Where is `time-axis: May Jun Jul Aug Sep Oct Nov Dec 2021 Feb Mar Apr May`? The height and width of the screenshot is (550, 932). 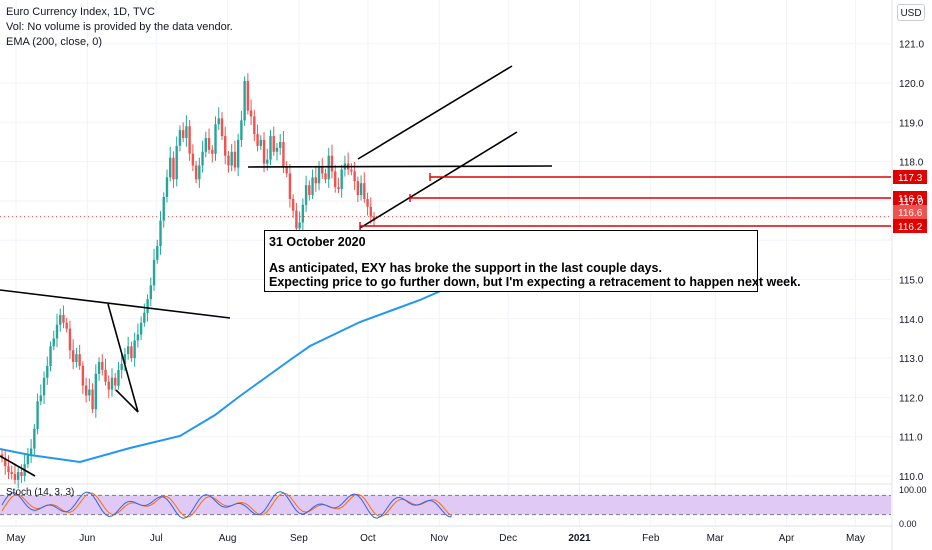
time-axis: May Jun Jul Aug Sep Oct Nov Dec 2021 Feb Mar Apr May is located at coordinates (446, 534).